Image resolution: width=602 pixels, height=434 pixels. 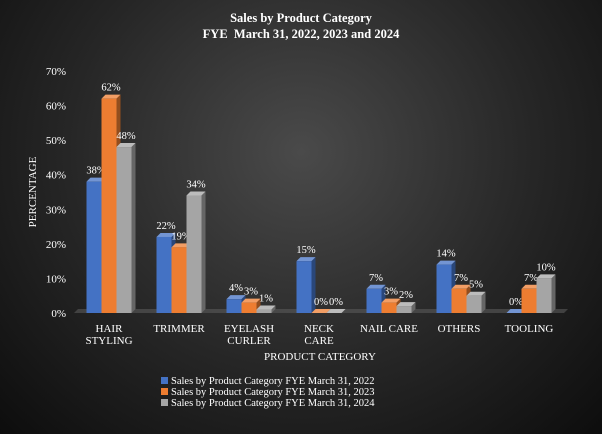 I want to click on data-label: 2%, so click(x=406, y=295).